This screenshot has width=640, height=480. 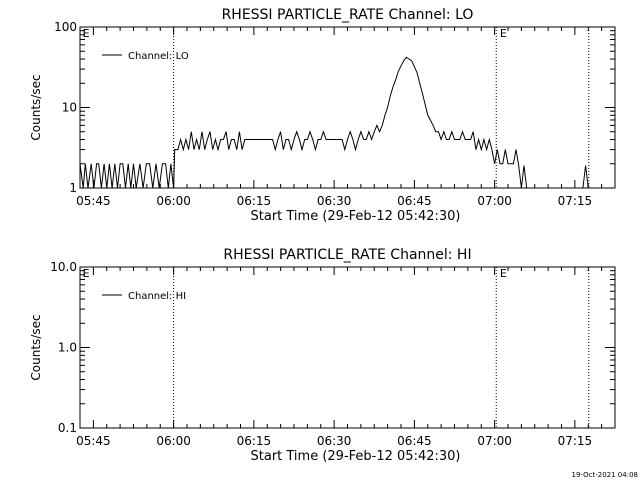 I want to click on y-tick-label: 0.1, so click(x=67, y=428).